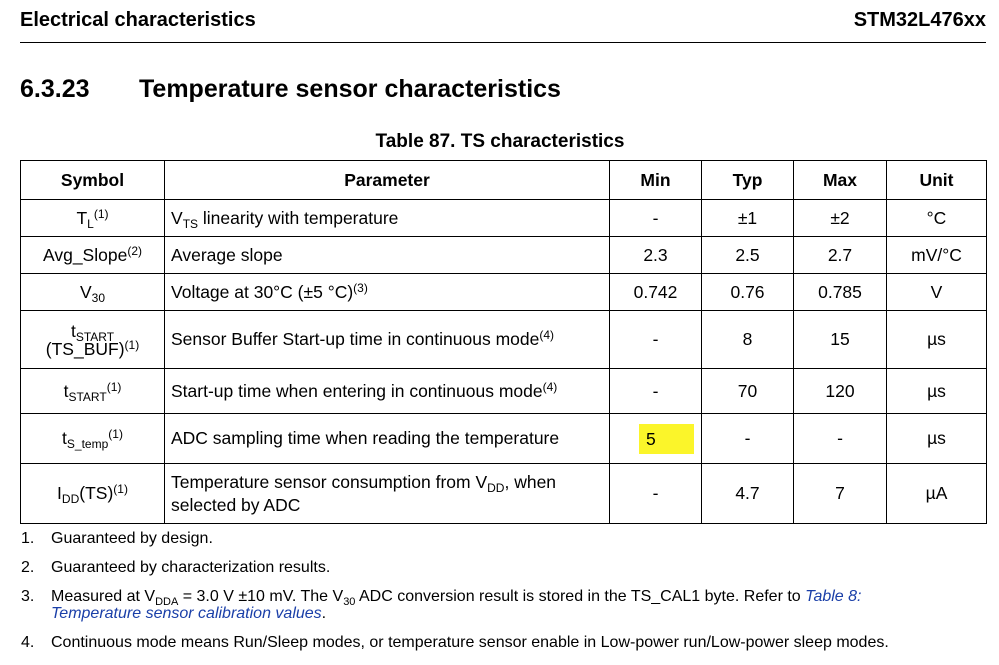  I want to click on cell-max: 2.7, so click(840, 255).